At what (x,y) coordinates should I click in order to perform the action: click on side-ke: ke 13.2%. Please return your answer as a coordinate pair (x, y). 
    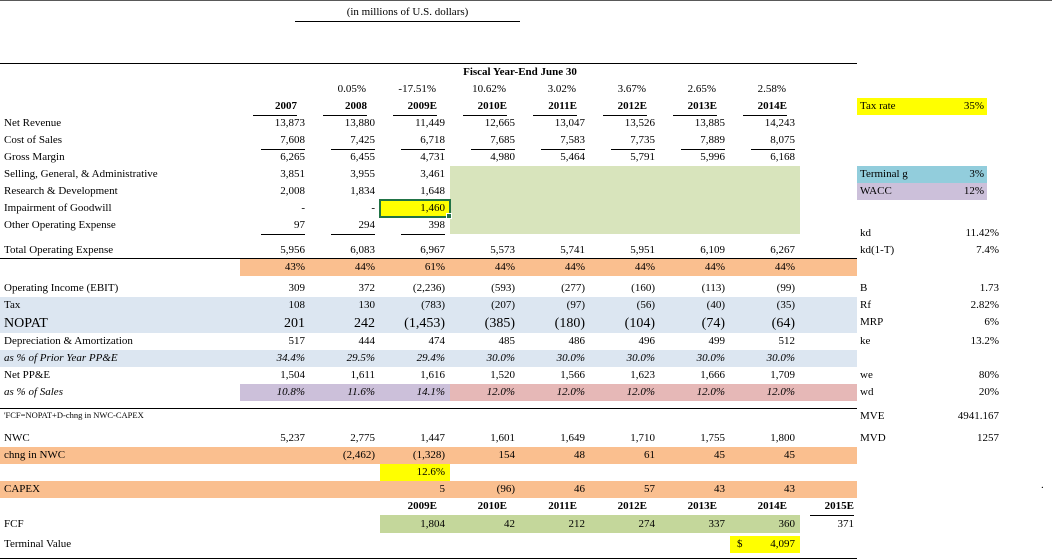
    Looking at the image, I should click on (929, 341).